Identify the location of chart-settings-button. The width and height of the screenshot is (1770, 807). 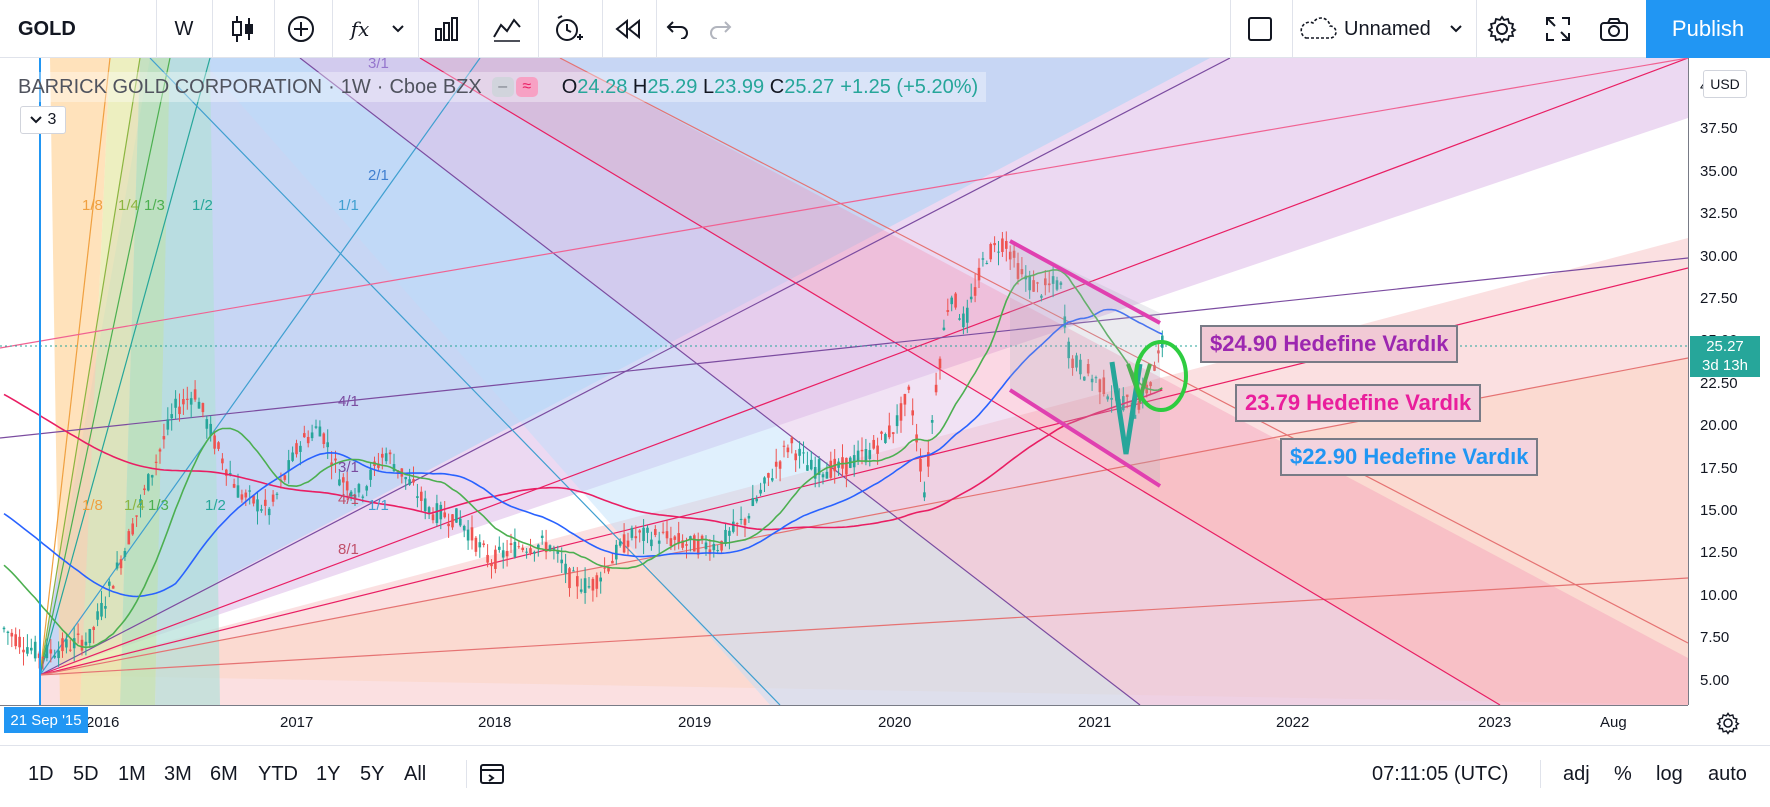
(1728, 725).